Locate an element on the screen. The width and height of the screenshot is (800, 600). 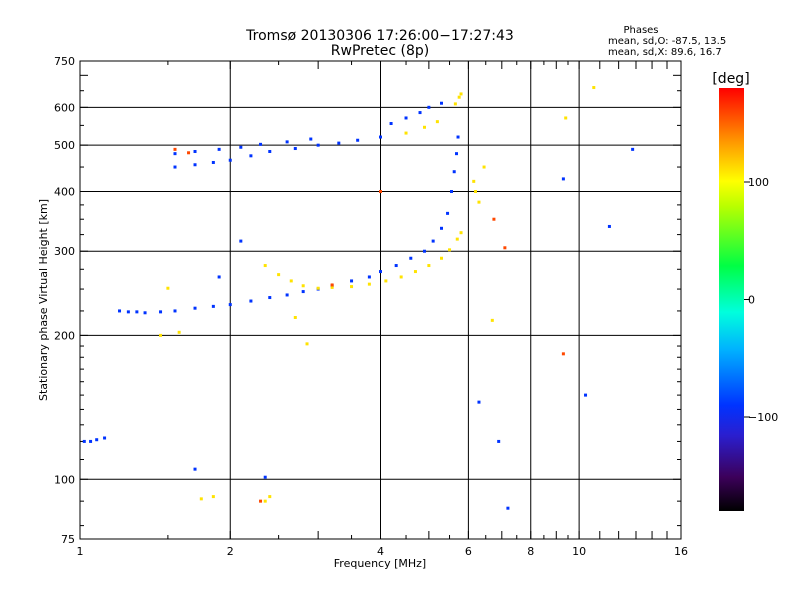
y-tick-label: 200 is located at coordinates (64, 335).